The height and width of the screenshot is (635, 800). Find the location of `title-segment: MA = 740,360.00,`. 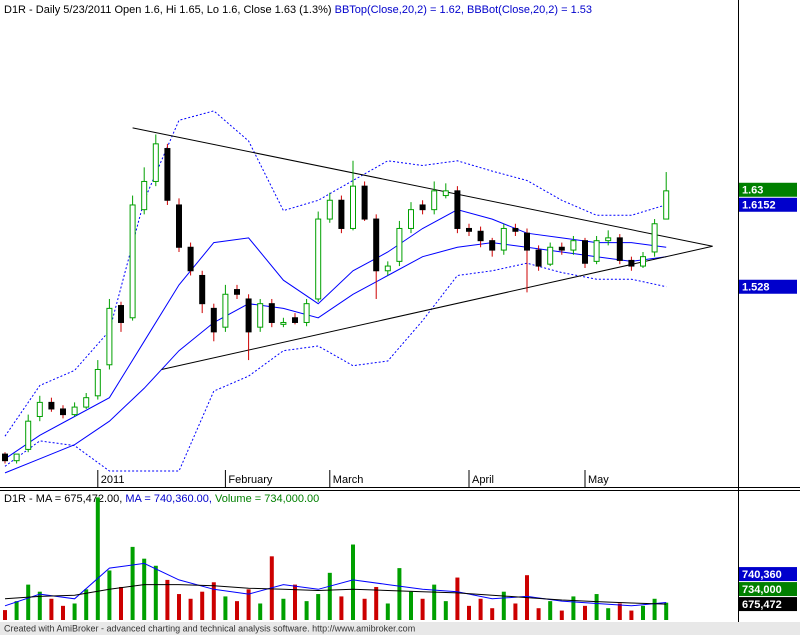

title-segment: MA = 740,360.00, is located at coordinates (170, 499).